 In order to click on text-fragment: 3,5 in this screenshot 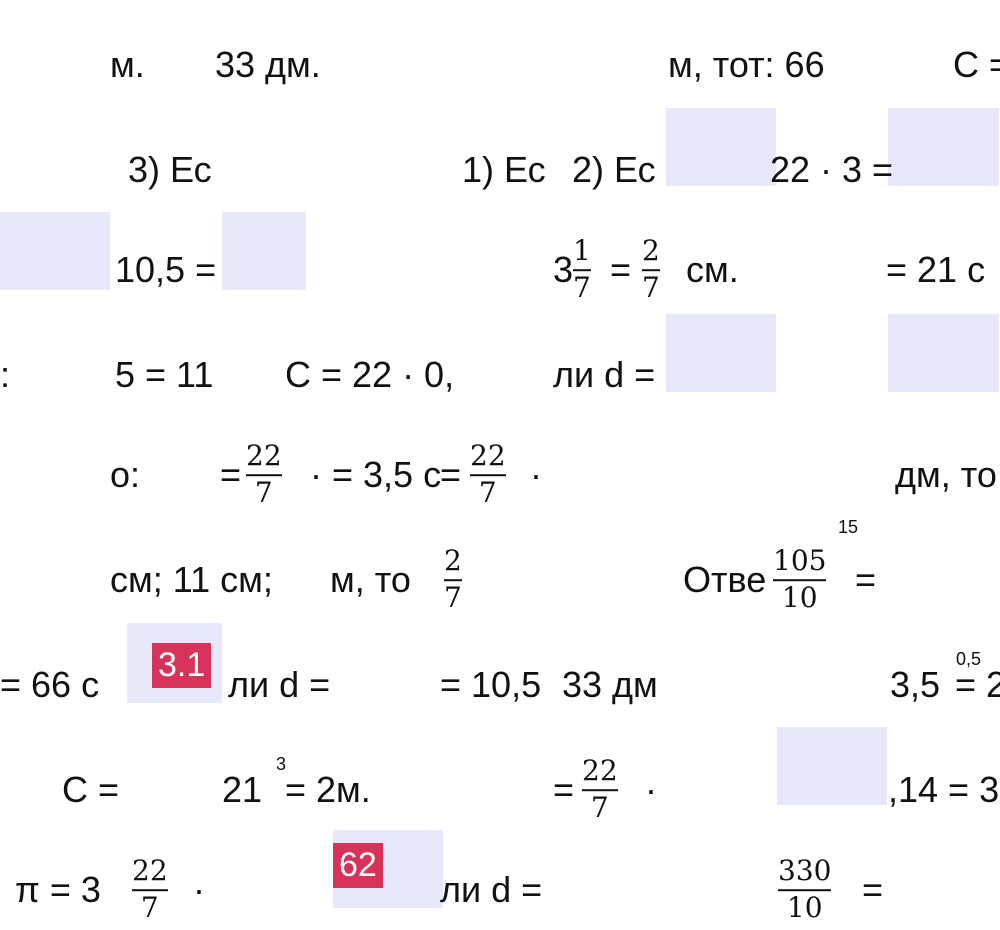, I will do `click(915, 684)`.